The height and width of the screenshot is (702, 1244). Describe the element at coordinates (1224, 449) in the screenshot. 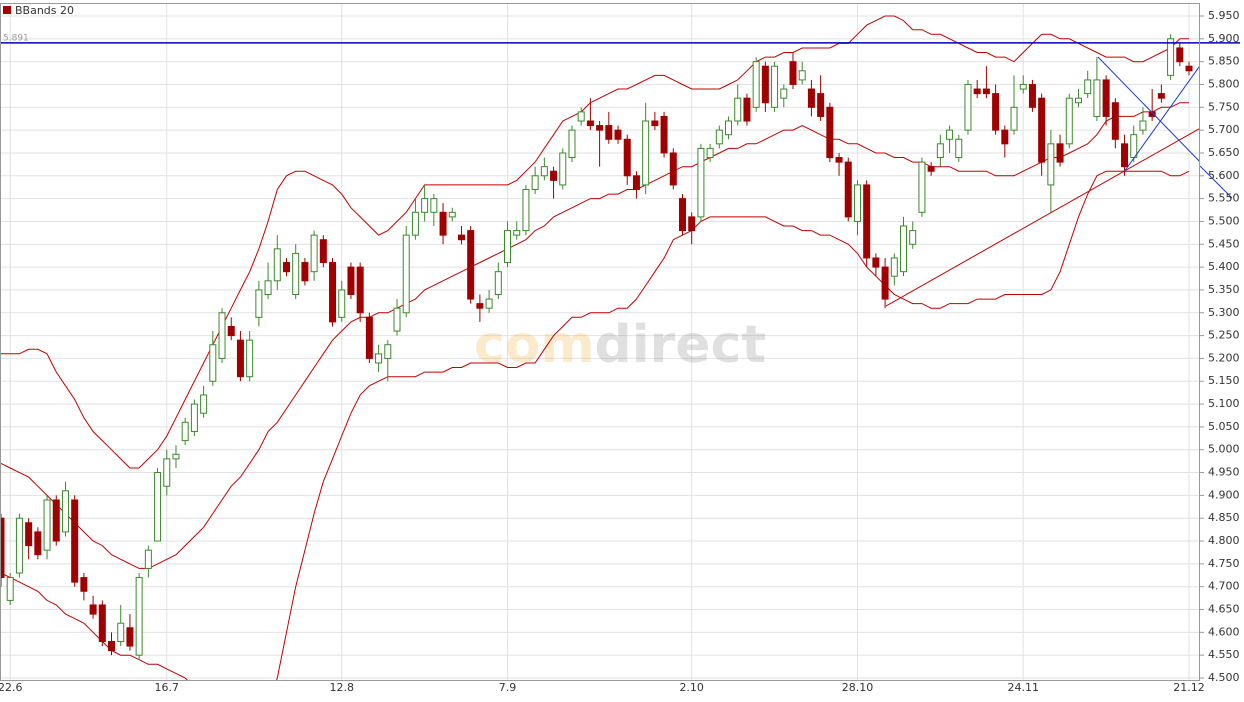

I see `y-tick-label: 5.000` at that location.